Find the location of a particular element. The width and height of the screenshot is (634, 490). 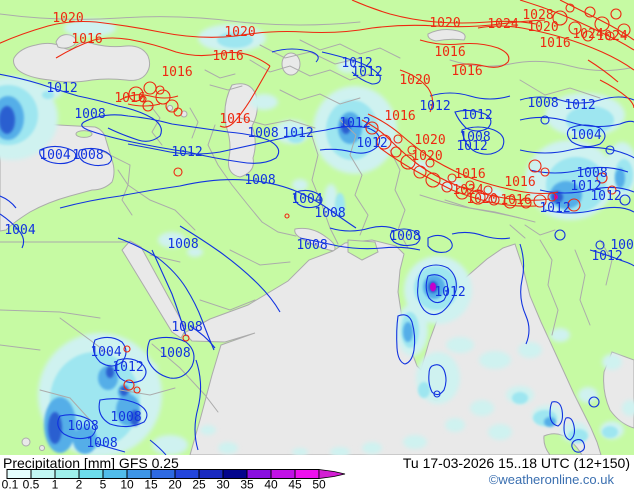

red-sea is located at coordinates (154, 289).